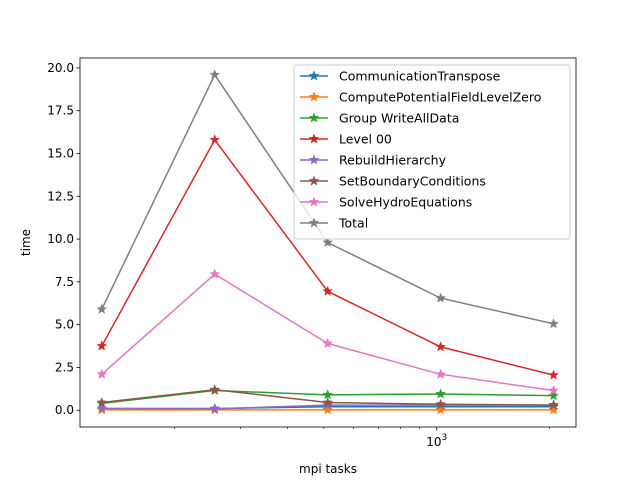  Describe the element at coordinates (60, 154) in the screenshot. I see `y-tick-label: 15.0` at that location.